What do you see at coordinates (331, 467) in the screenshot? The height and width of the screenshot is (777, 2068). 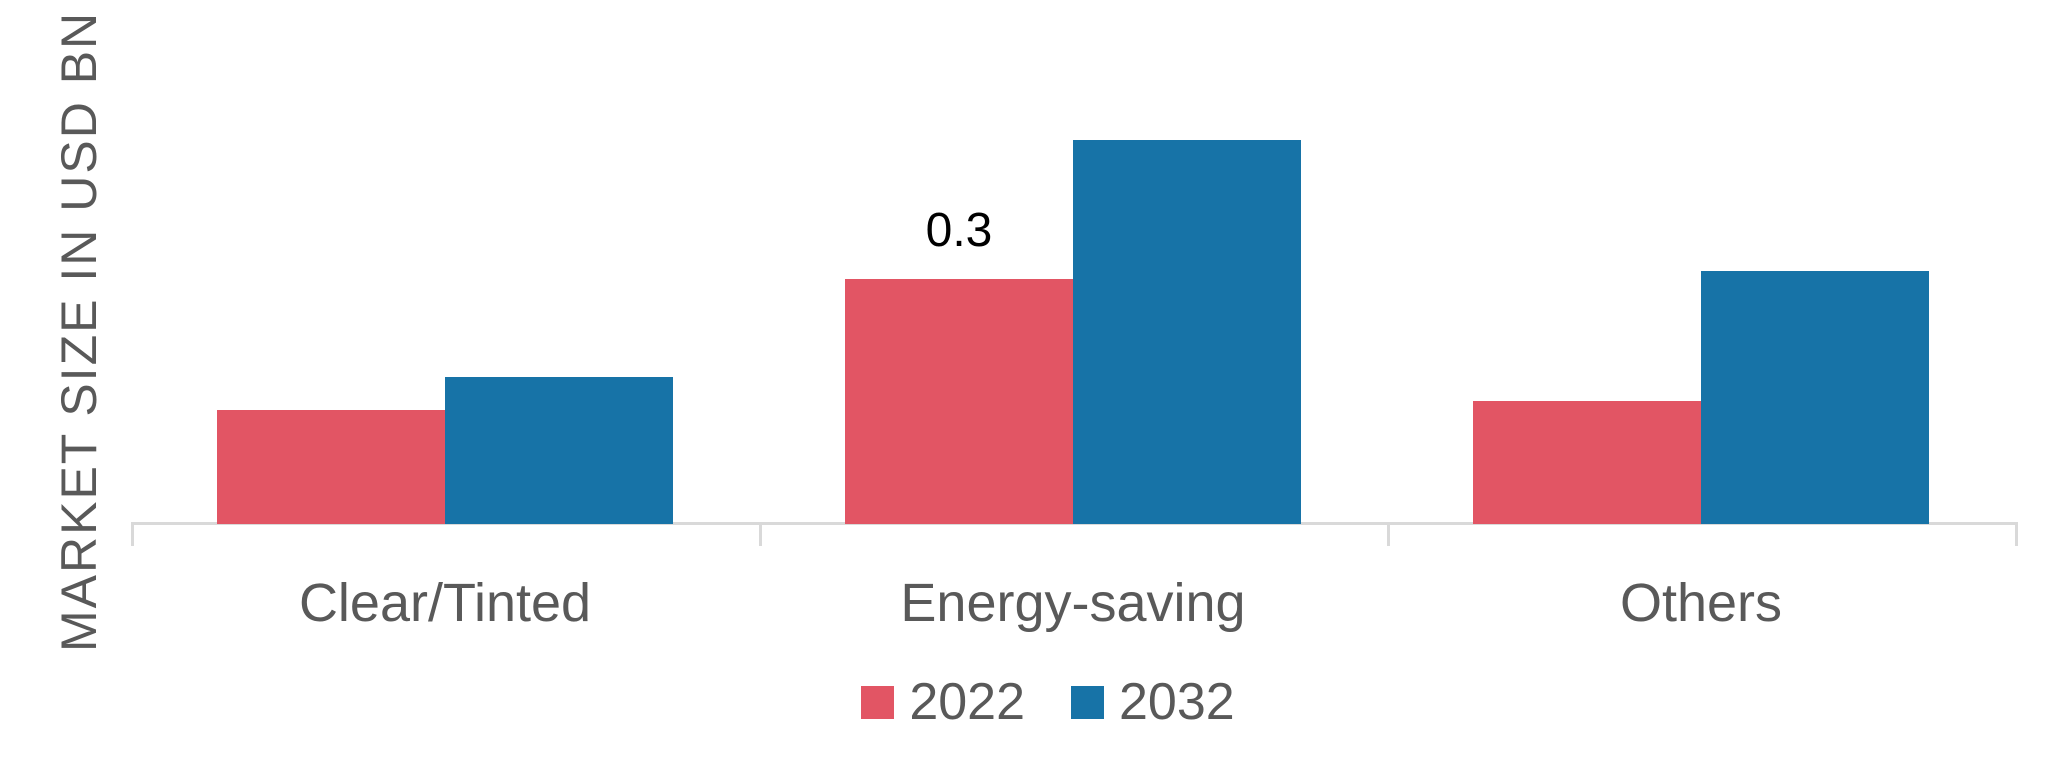 I see `bar-2022-clear-tinted` at bounding box center [331, 467].